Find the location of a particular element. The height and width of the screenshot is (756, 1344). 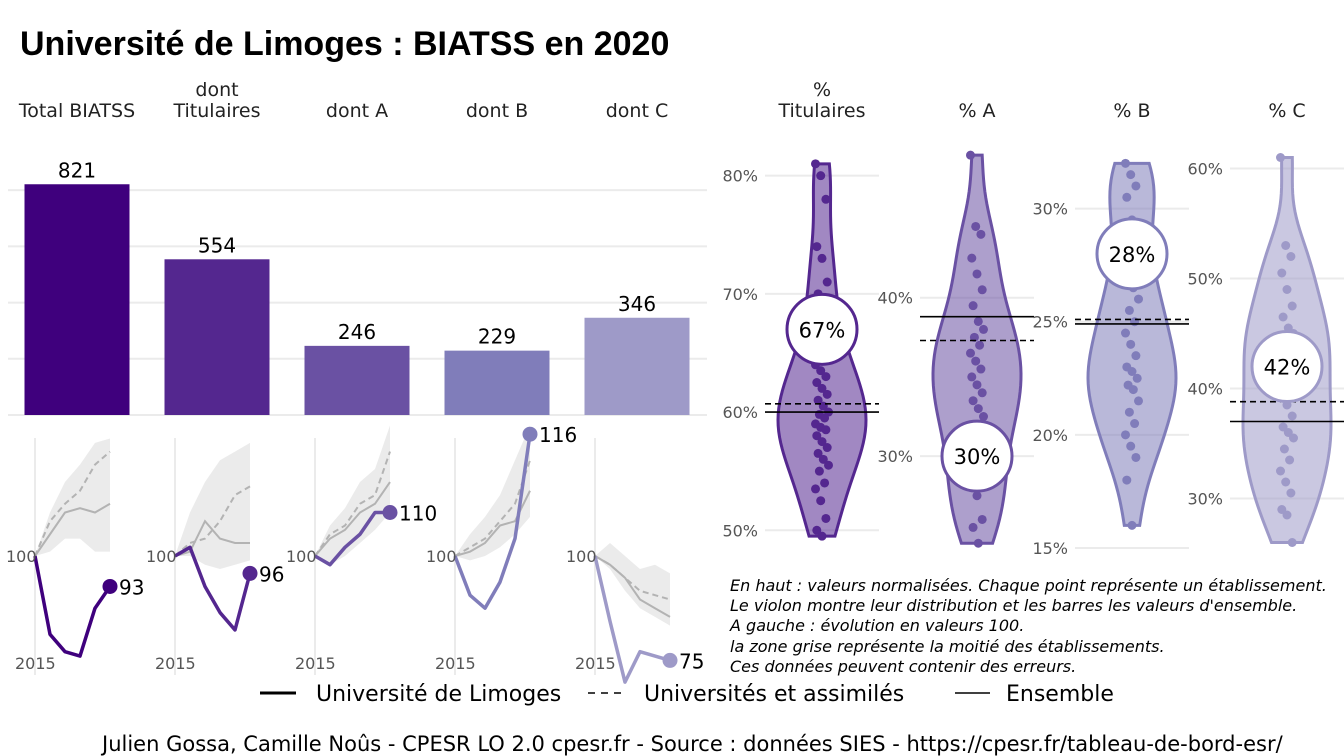

y-tick-label: 40% is located at coordinates (895, 298).